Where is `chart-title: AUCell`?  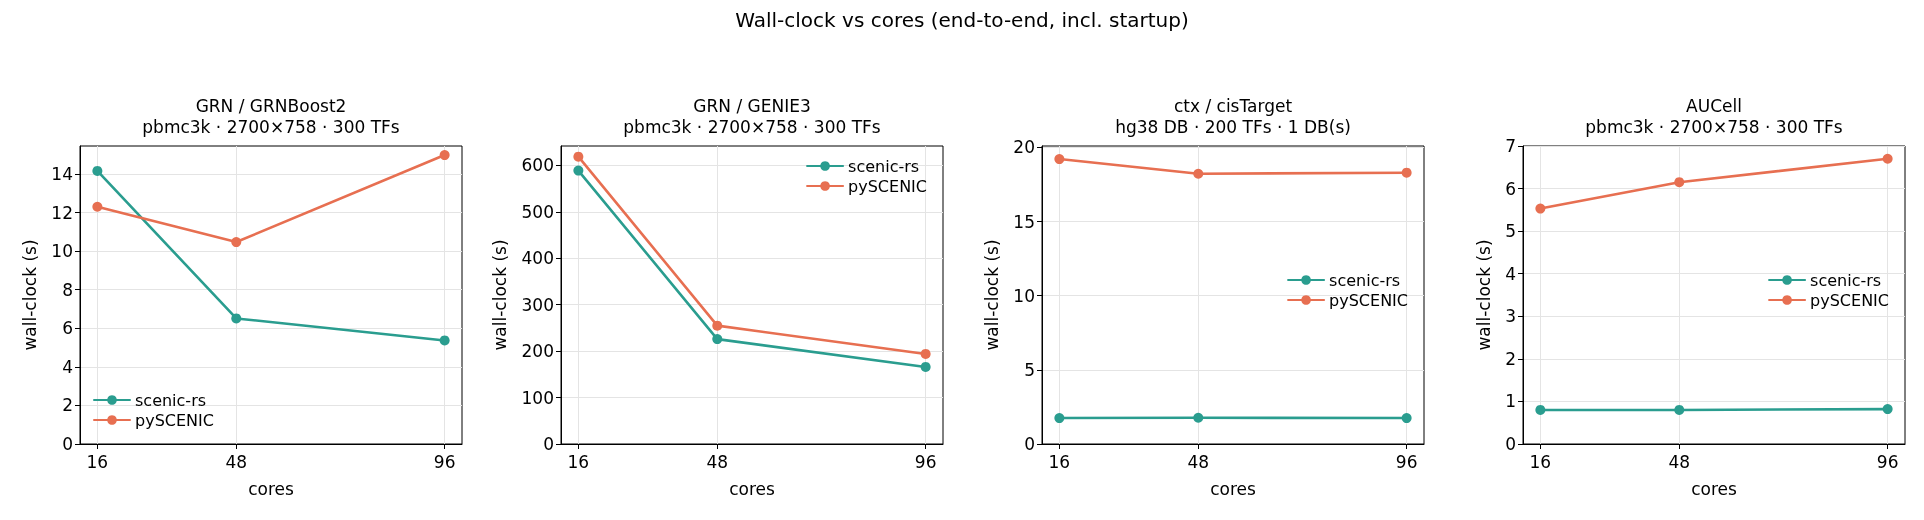 chart-title: AUCell is located at coordinates (1714, 106).